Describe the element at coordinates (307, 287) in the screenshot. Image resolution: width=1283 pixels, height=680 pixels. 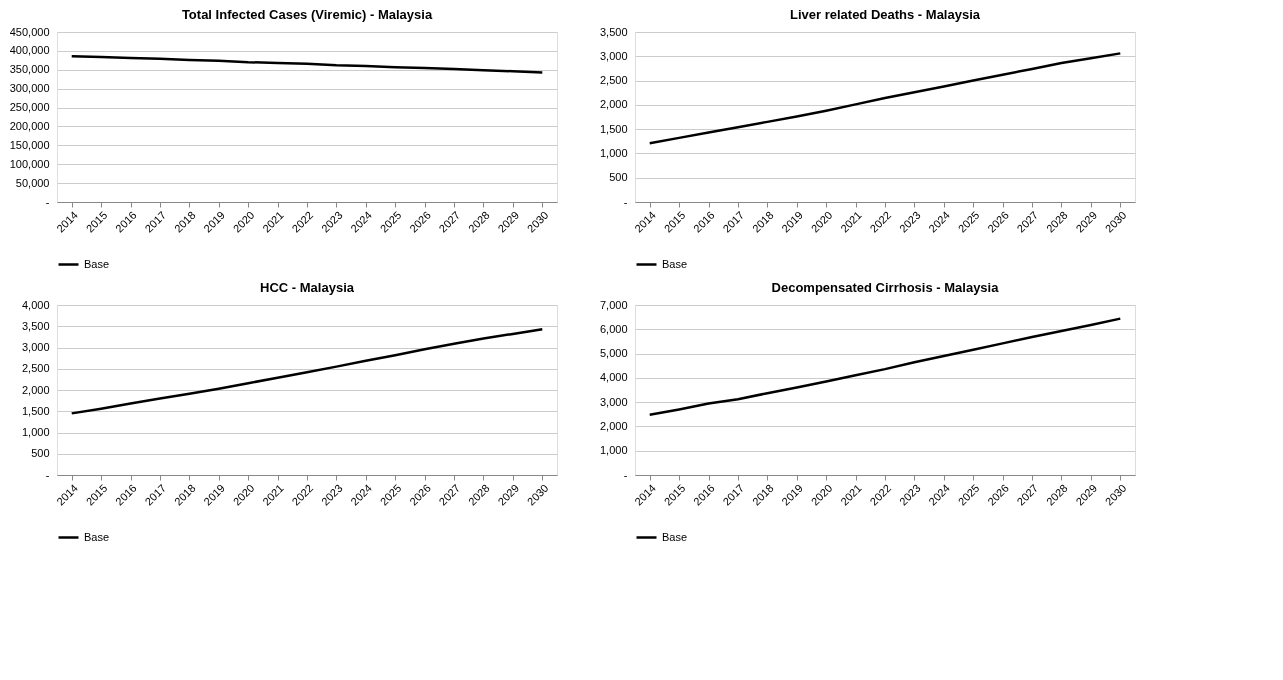
I see `chart-title: HCC - Malaysia` at that location.